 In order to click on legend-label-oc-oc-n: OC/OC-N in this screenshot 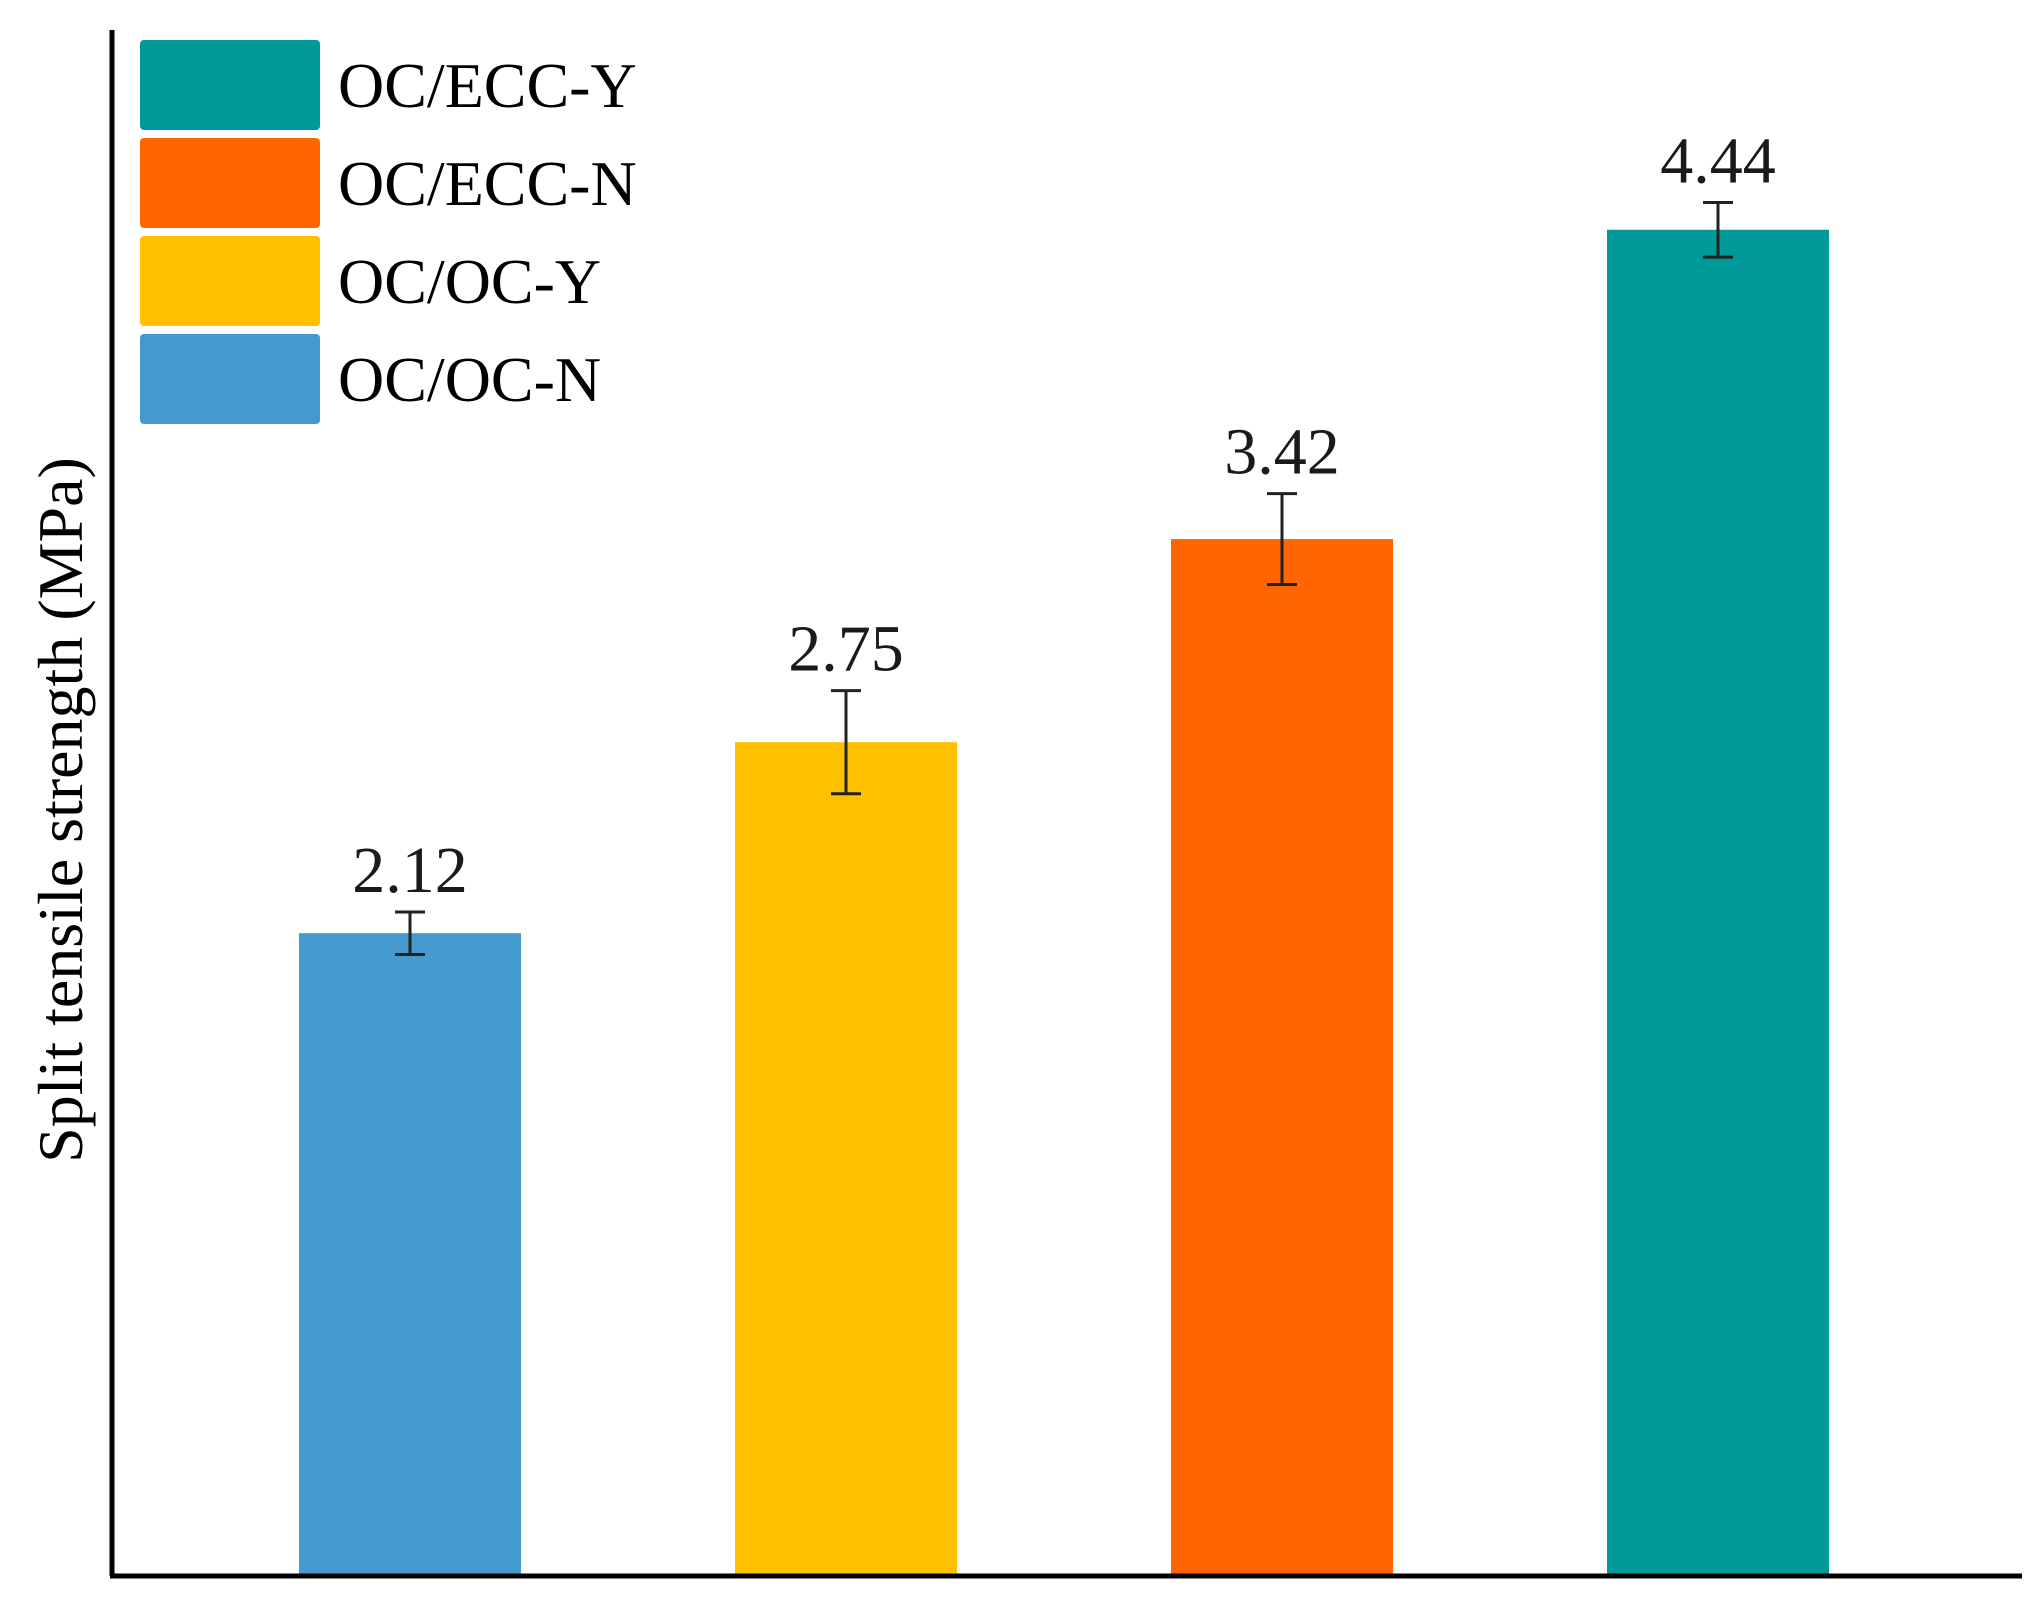, I will do `click(469, 379)`.